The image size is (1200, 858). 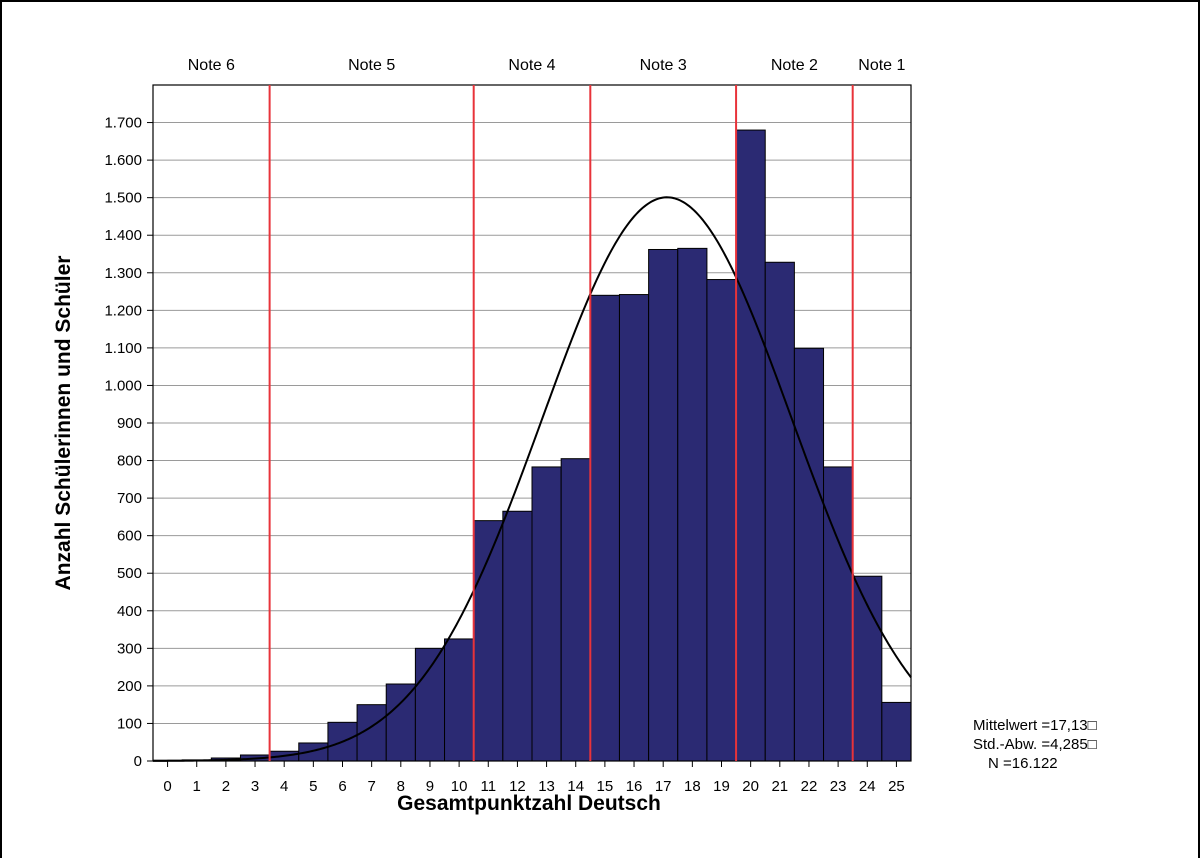 What do you see at coordinates (430, 786) in the screenshot?
I see `x-tick-label: 9` at bounding box center [430, 786].